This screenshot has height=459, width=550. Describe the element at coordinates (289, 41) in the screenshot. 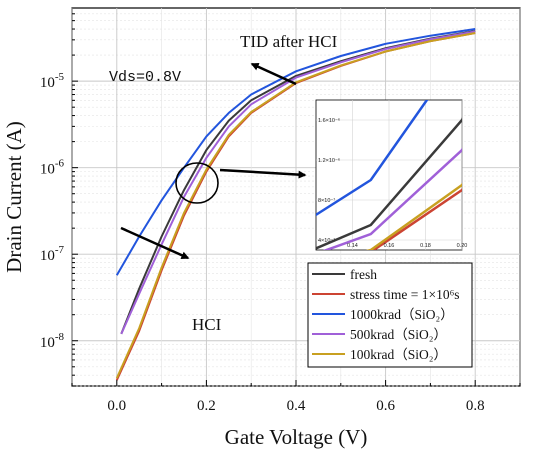

I see `annotation-tid: TID after HCI` at that location.